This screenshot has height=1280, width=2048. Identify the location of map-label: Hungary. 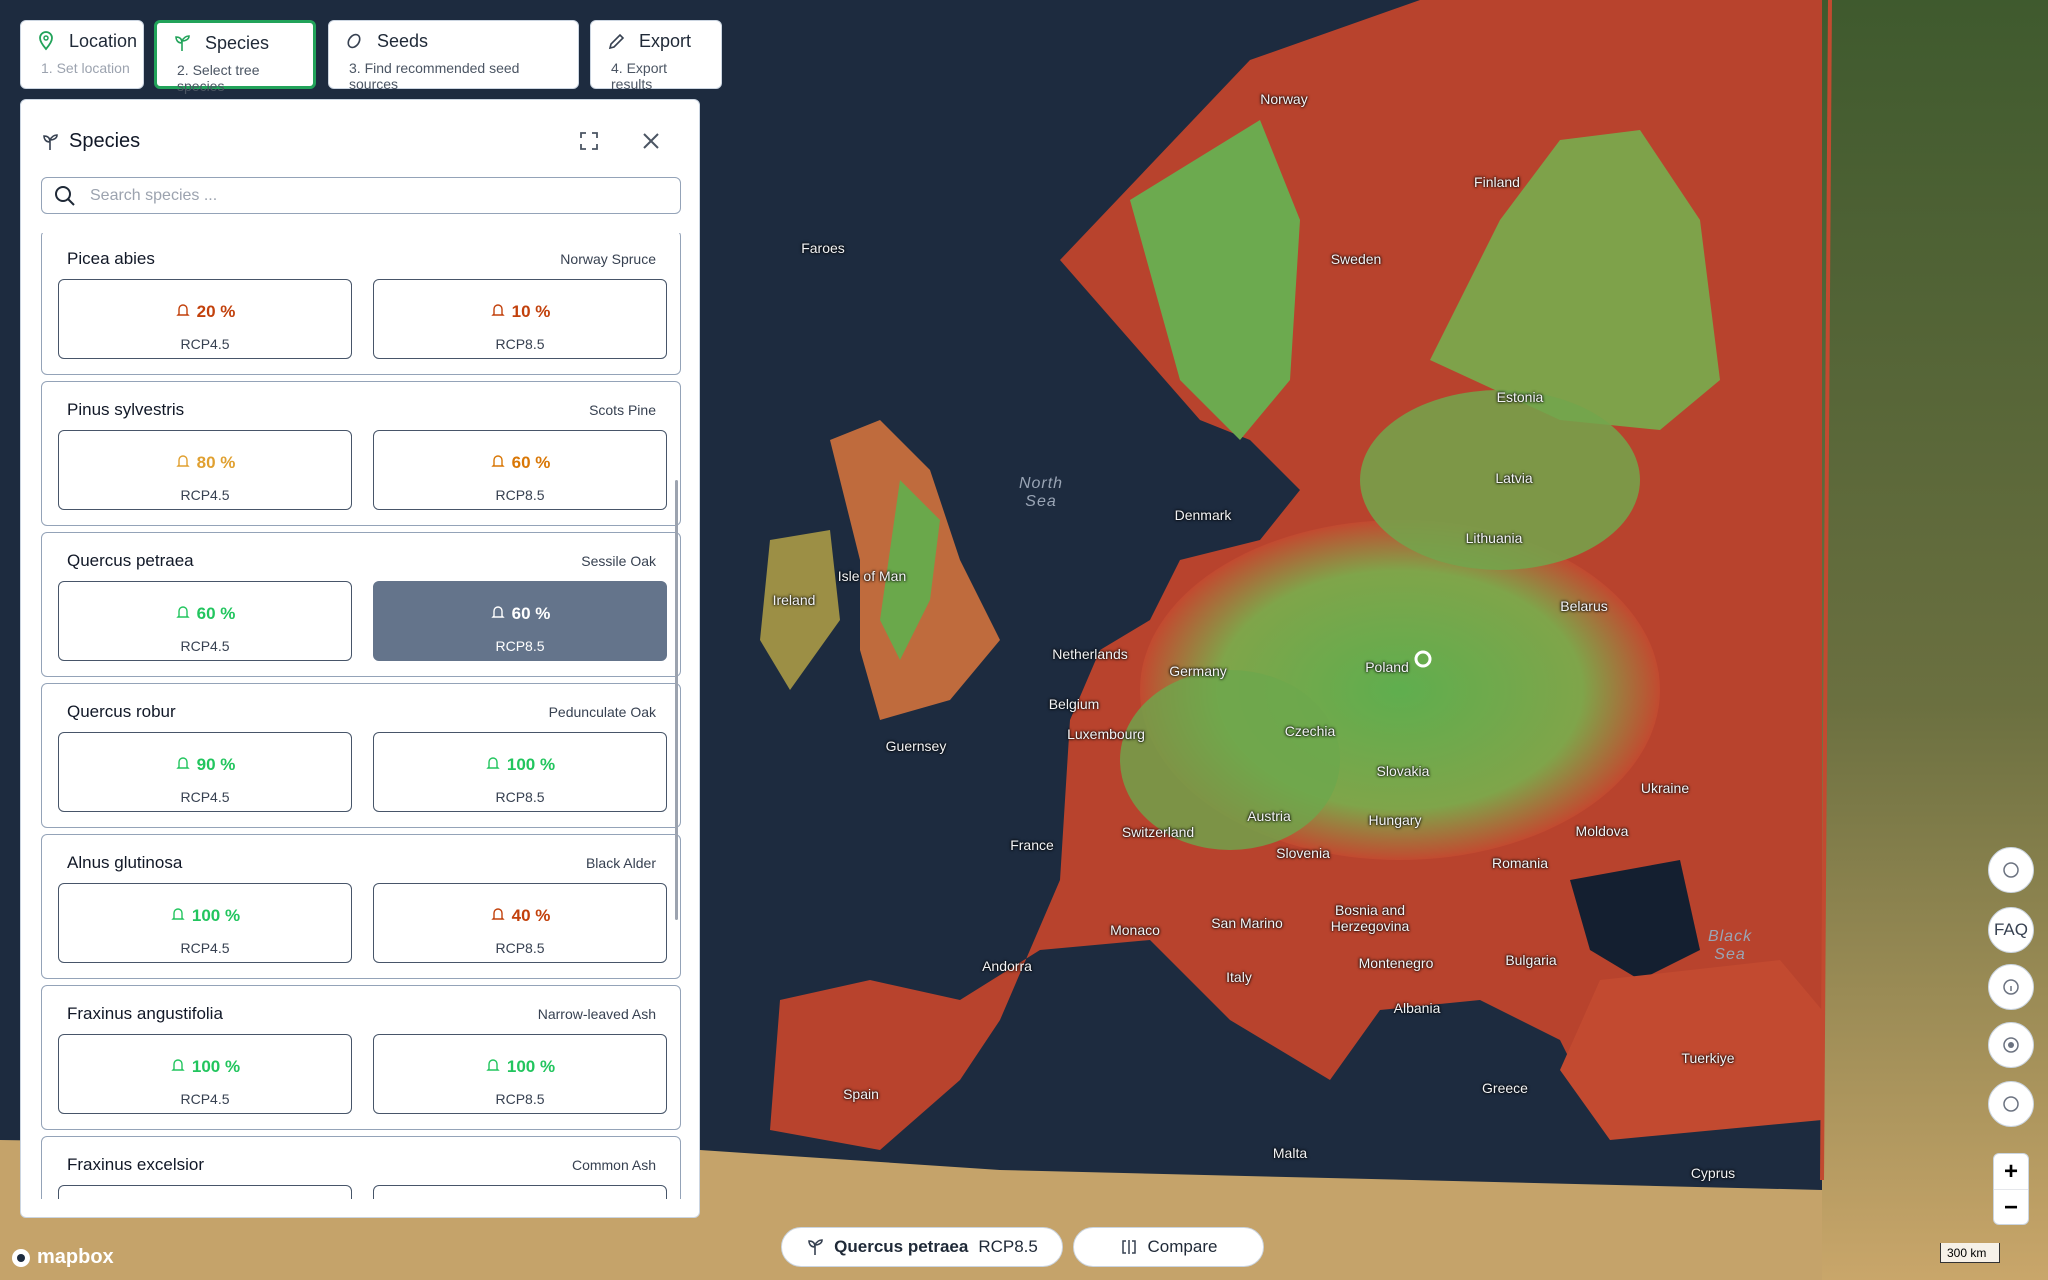
(1395, 820).